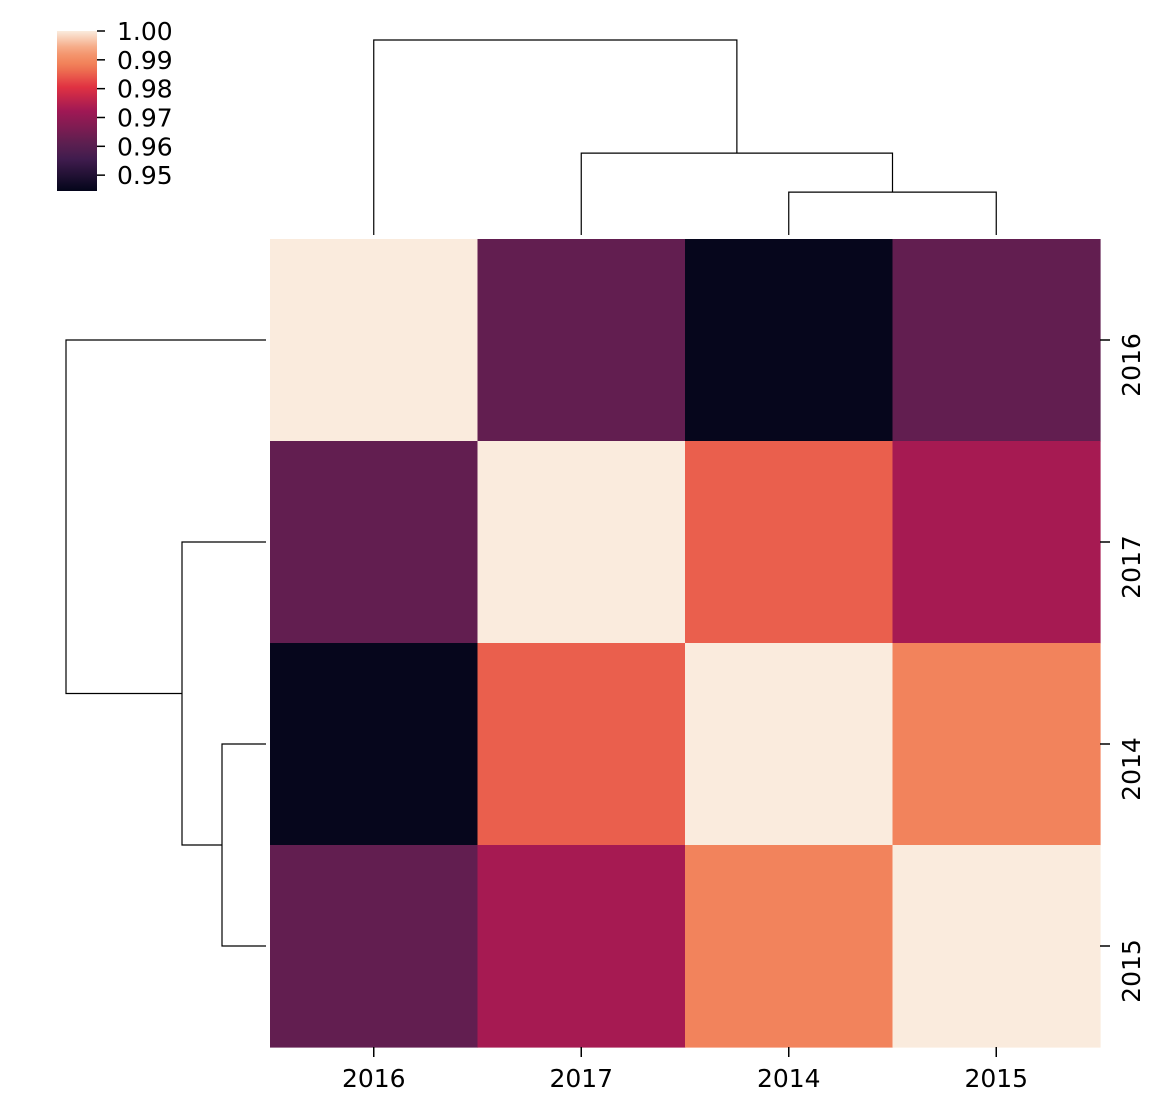 Image resolution: width=1168 pixels, height=1116 pixels. What do you see at coordinates (77, 111) in the screenshot?
I see `colorbar-gradient` at bounding box center [77, 111].